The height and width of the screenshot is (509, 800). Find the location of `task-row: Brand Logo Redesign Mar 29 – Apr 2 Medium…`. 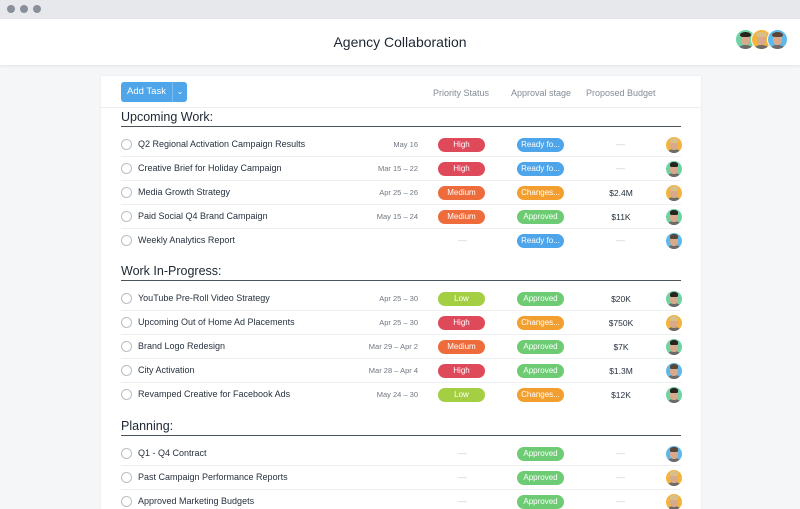

task-row: Brand Logo Redesign Mar 29 – Apr 2 Medium… is located at coordinates (401, 347).